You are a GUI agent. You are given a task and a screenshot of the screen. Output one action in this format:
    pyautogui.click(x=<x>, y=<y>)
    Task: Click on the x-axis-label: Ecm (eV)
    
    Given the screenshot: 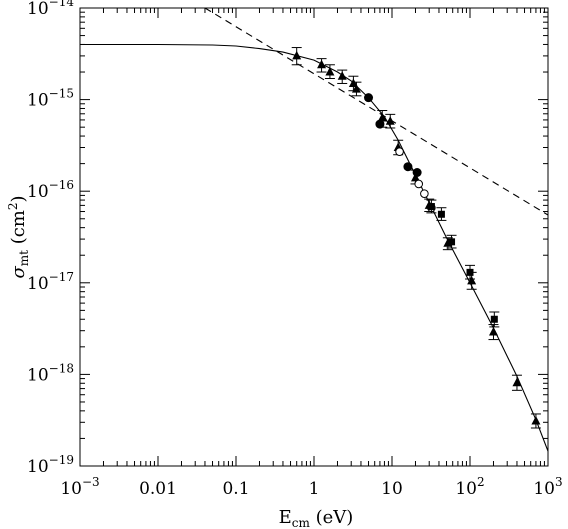 What is the action you would take?
    pyautogui.click(x=316, y=518)
    